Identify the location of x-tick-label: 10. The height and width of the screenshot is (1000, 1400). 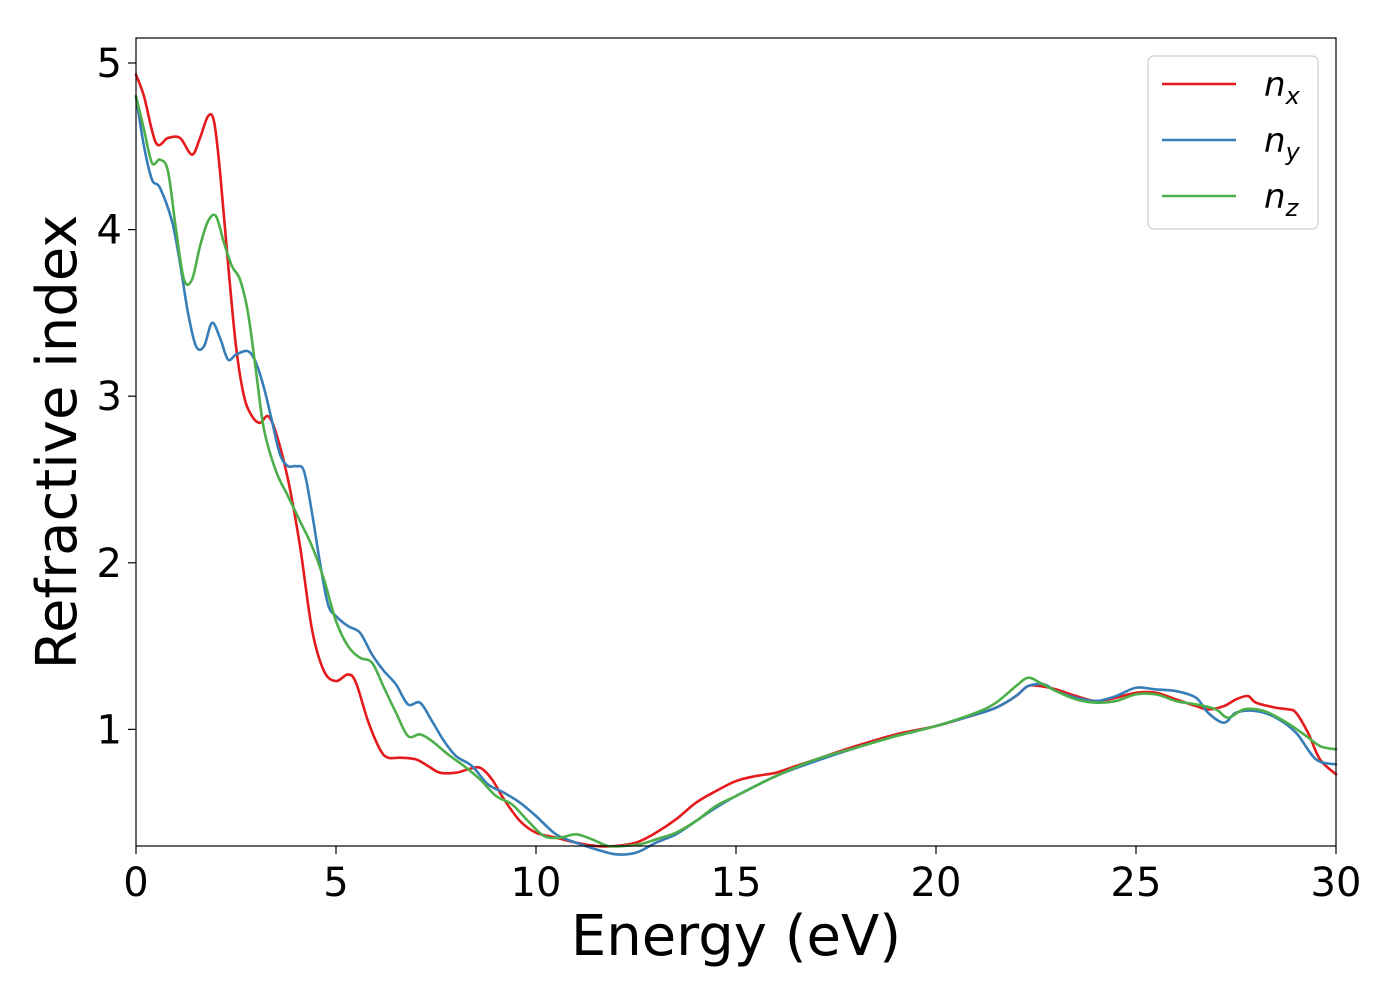
(536, 883).